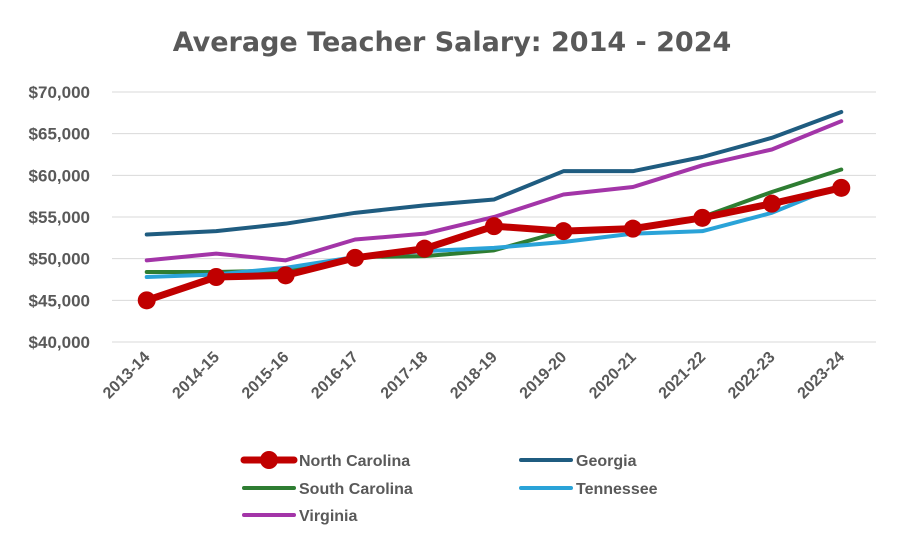  Describe the element at coordinates (356, 489) in the screenshot. I see `legend-label: South Carolina` at that location.